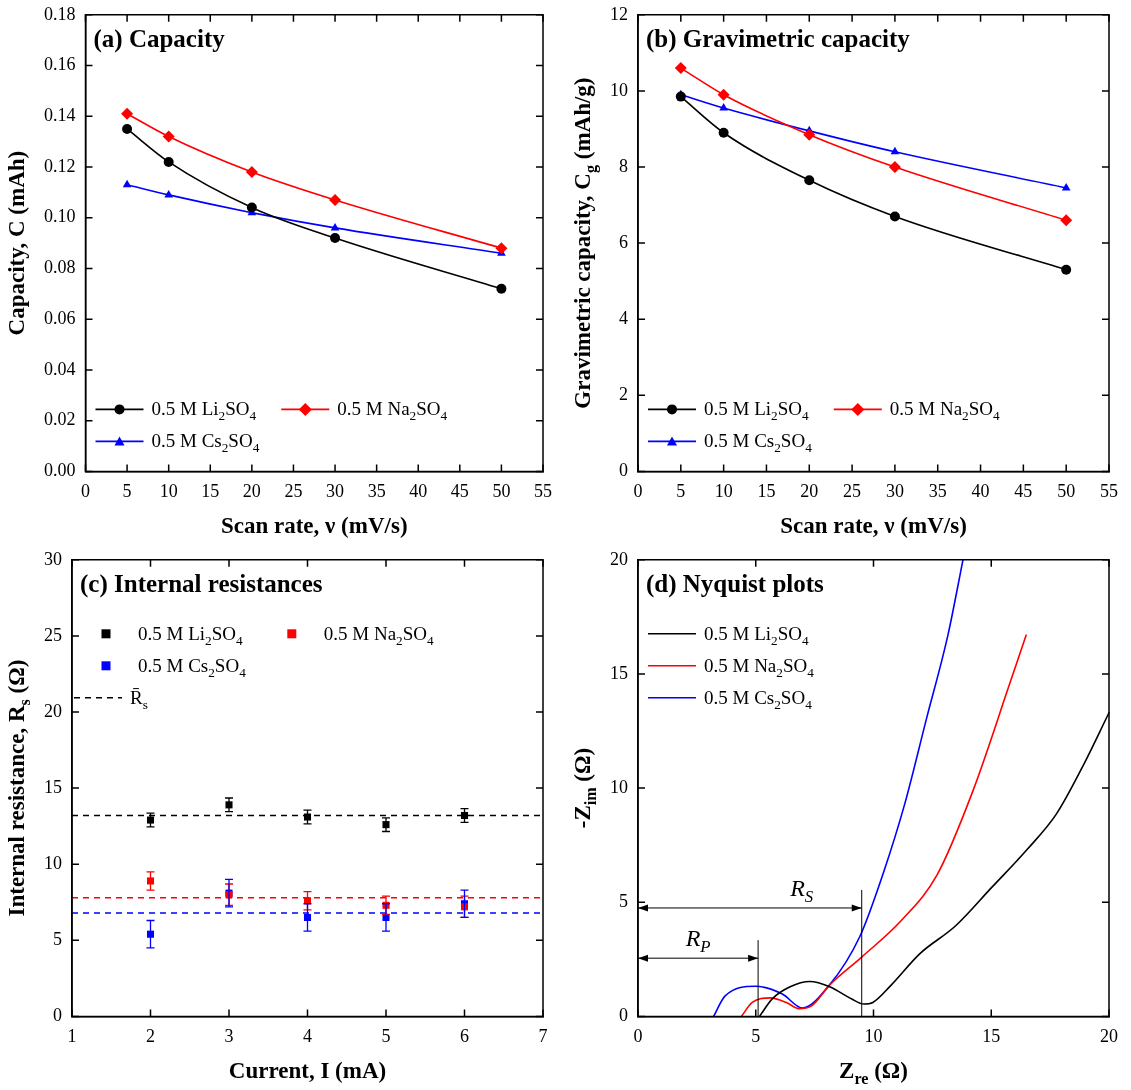 The height and width of the screenshot is (1090, 1131). I want to click on y-tick-label: 2, so click(623, 394).